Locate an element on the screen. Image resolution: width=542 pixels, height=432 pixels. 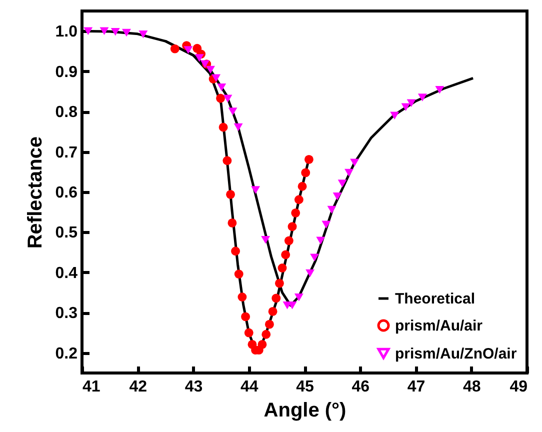
x-axis-title: Angle (°) is located at coordinates (305, 411).